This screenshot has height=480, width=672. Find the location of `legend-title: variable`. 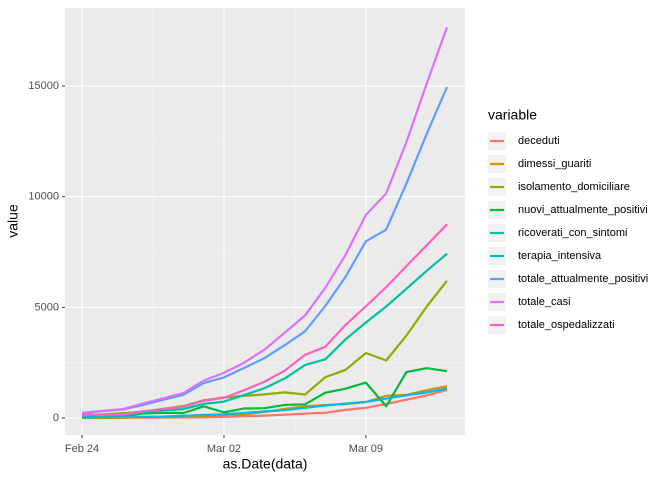

legend-title: variable is located at coordinates (512, 115).